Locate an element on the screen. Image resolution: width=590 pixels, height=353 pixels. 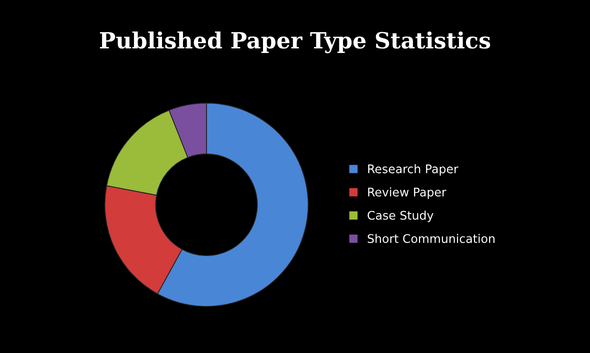
legend-label: Research Paper is located at coordinates (413, 170).